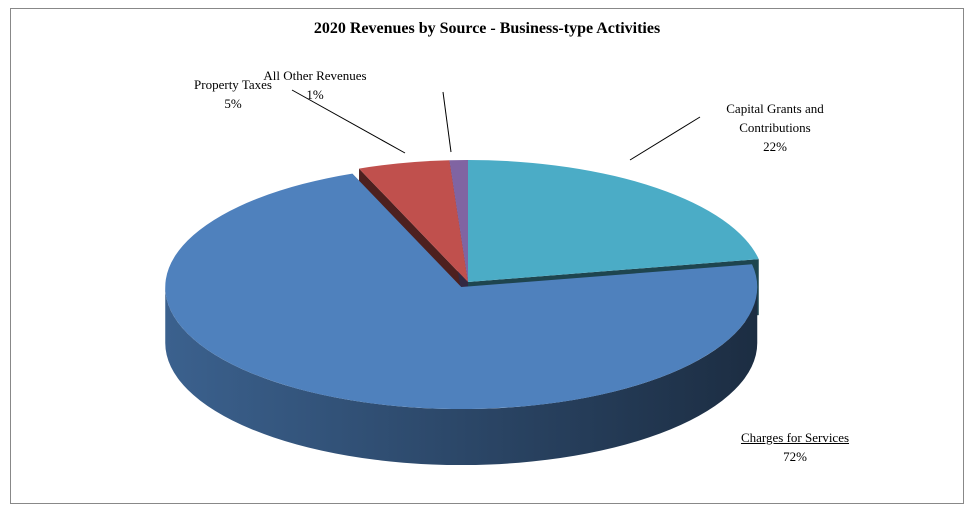  What do you see at coordinates (775, 118) in the screenshot?
I see `slice-label: Capital Grants and Contributions` at bounding box center [775, 118].